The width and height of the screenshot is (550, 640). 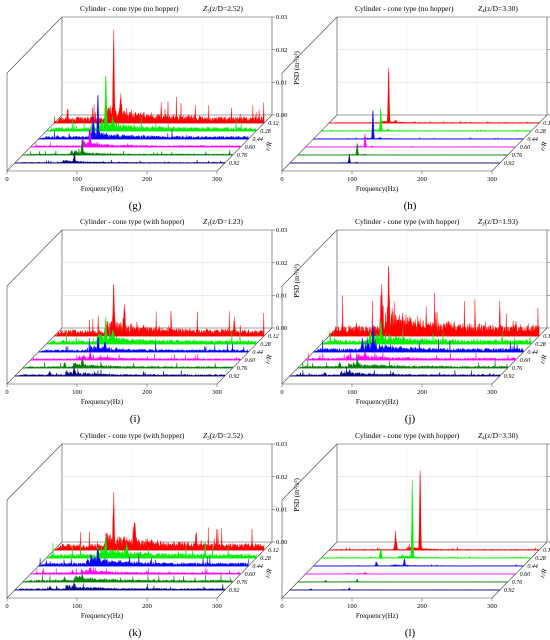 I want to click on series-0_28-spectrum, so click(x=426, y=119).